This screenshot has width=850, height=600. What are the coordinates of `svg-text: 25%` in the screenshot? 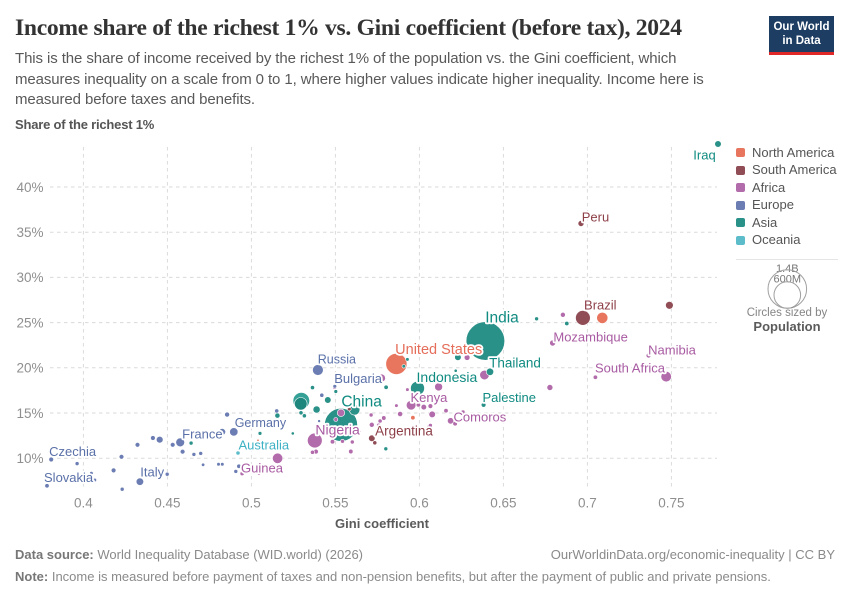 It's located at (29, 322).